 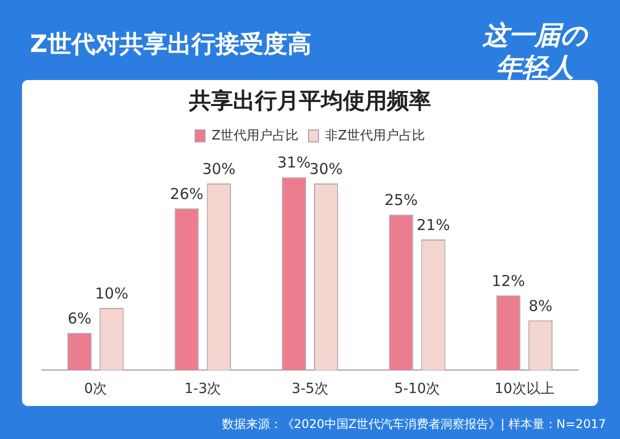 I want to click on legend-label: 非Z世代用户占比, so click(x=375, y=136).